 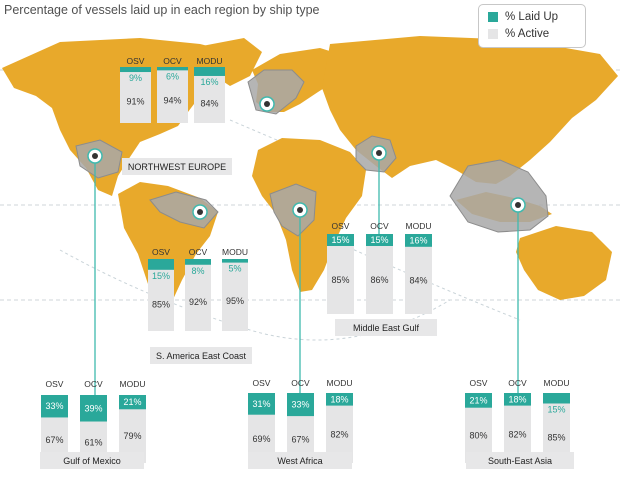 What do you see at coordinates (93, 442) in the screenshot?
I see `active-label: 61%` at bounding box center [93, 442].